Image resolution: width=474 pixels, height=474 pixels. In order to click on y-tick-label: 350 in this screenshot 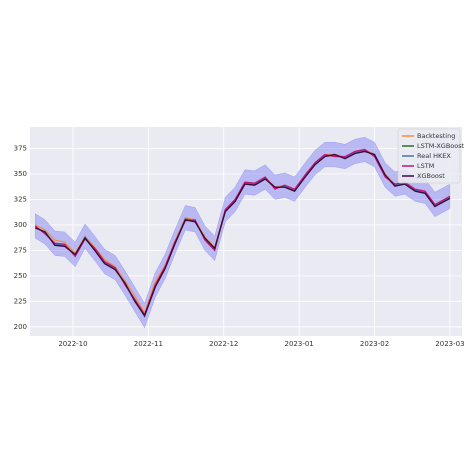, I will do `click(20, 174)`.